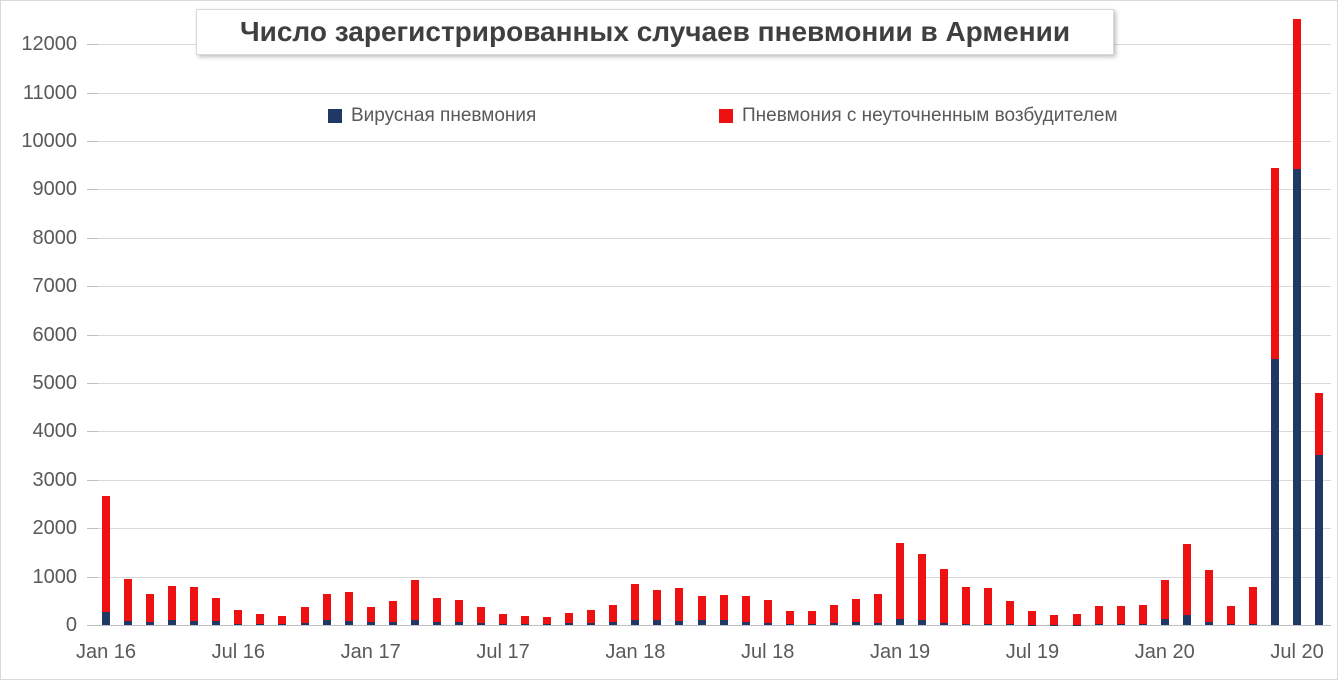 This screenshot has height=680, width=1338. I want to click on y-axis-label: 12000, so click(49, 44).